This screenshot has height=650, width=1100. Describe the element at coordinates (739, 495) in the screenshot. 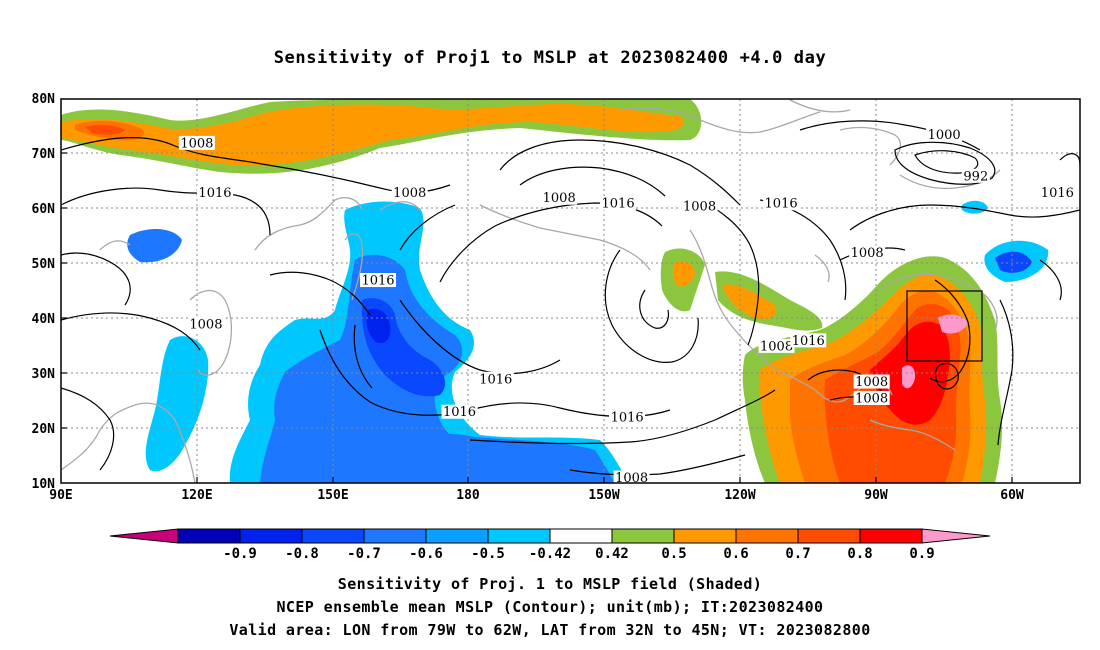

I see `lon-label: 120W` at that location.